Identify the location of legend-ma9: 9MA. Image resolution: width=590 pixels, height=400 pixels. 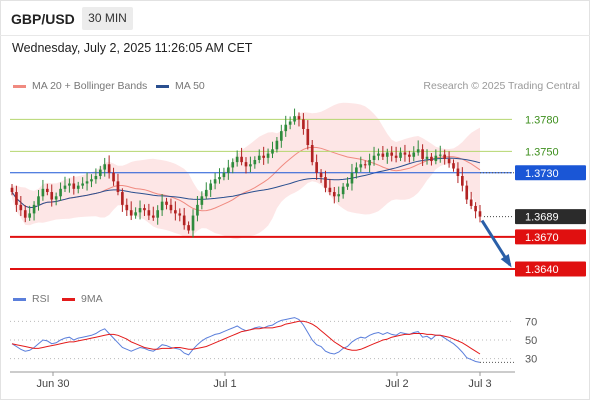
(82, 299).